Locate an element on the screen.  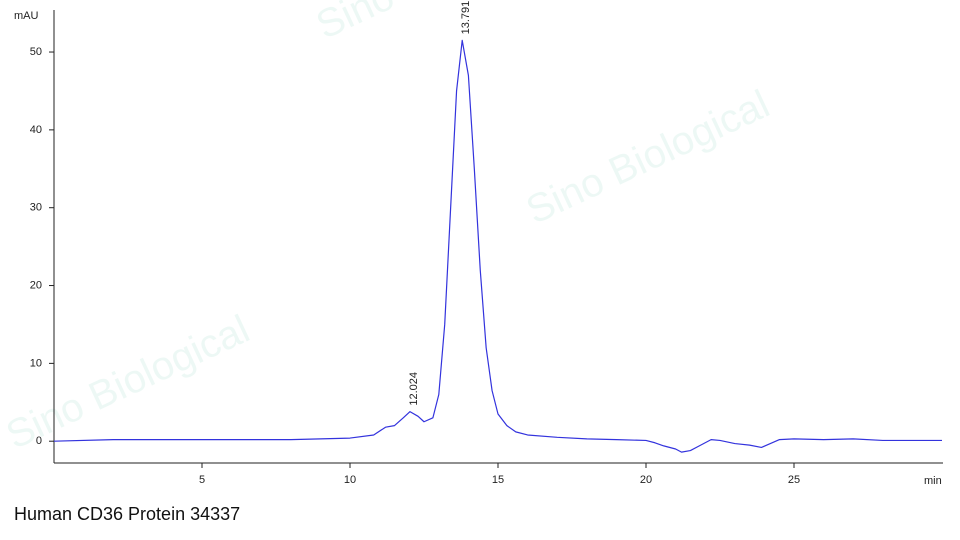
y-tick-label: 50 is located at coordinates (36, 52).